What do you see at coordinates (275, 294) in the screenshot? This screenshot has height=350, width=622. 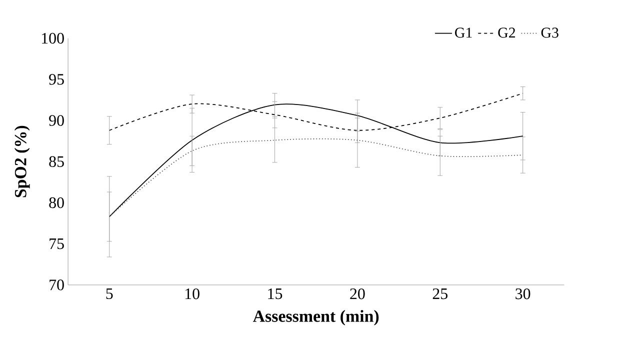 I see `x-tick-label: 15` at bounding box center [275, 294].